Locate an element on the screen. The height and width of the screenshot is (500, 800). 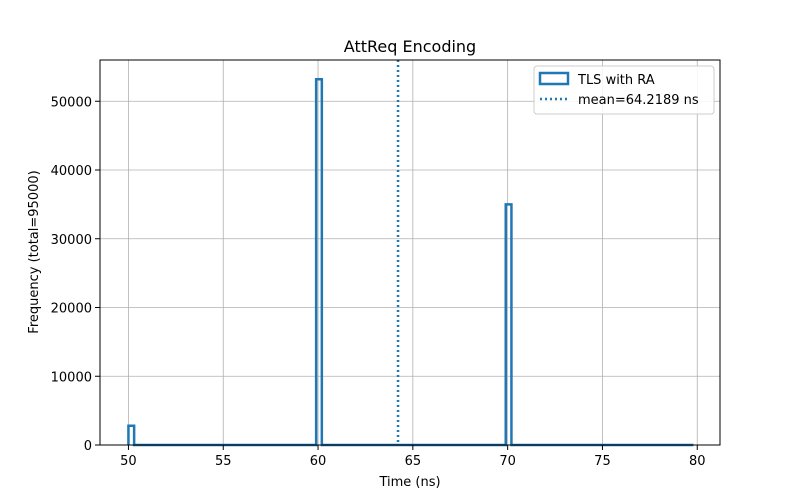
legend-label-mean: mean=64.2189 ns is located at coordinates (638, 100).